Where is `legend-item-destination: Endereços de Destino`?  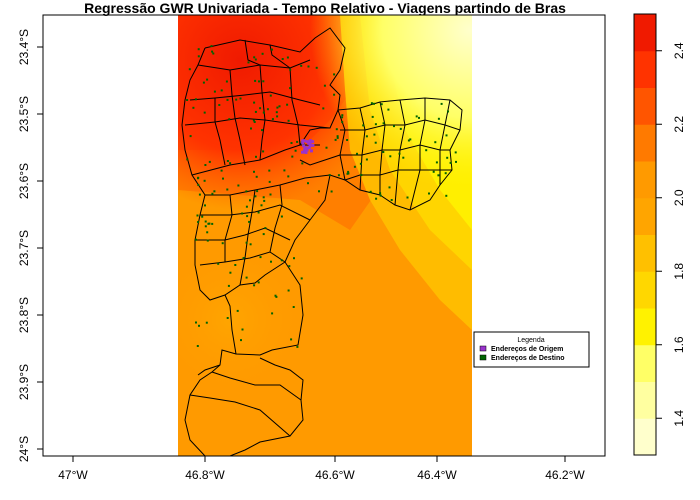 legend-item-destination: Endereços de Destino is located at coordinates (522, 358).